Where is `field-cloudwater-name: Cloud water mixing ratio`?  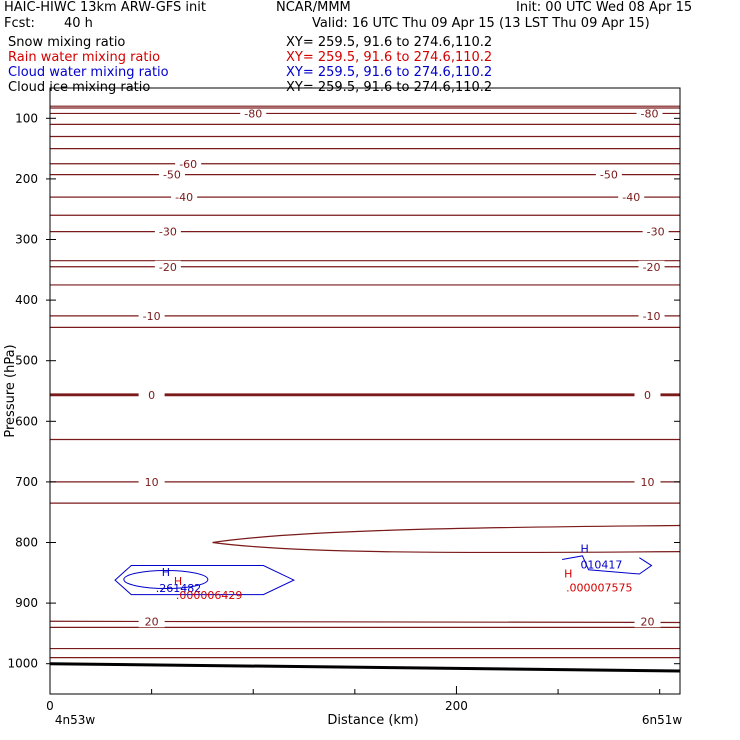
field-cloudwater-name: Cloud water mixing ratio is located at coordinates (88, 72).